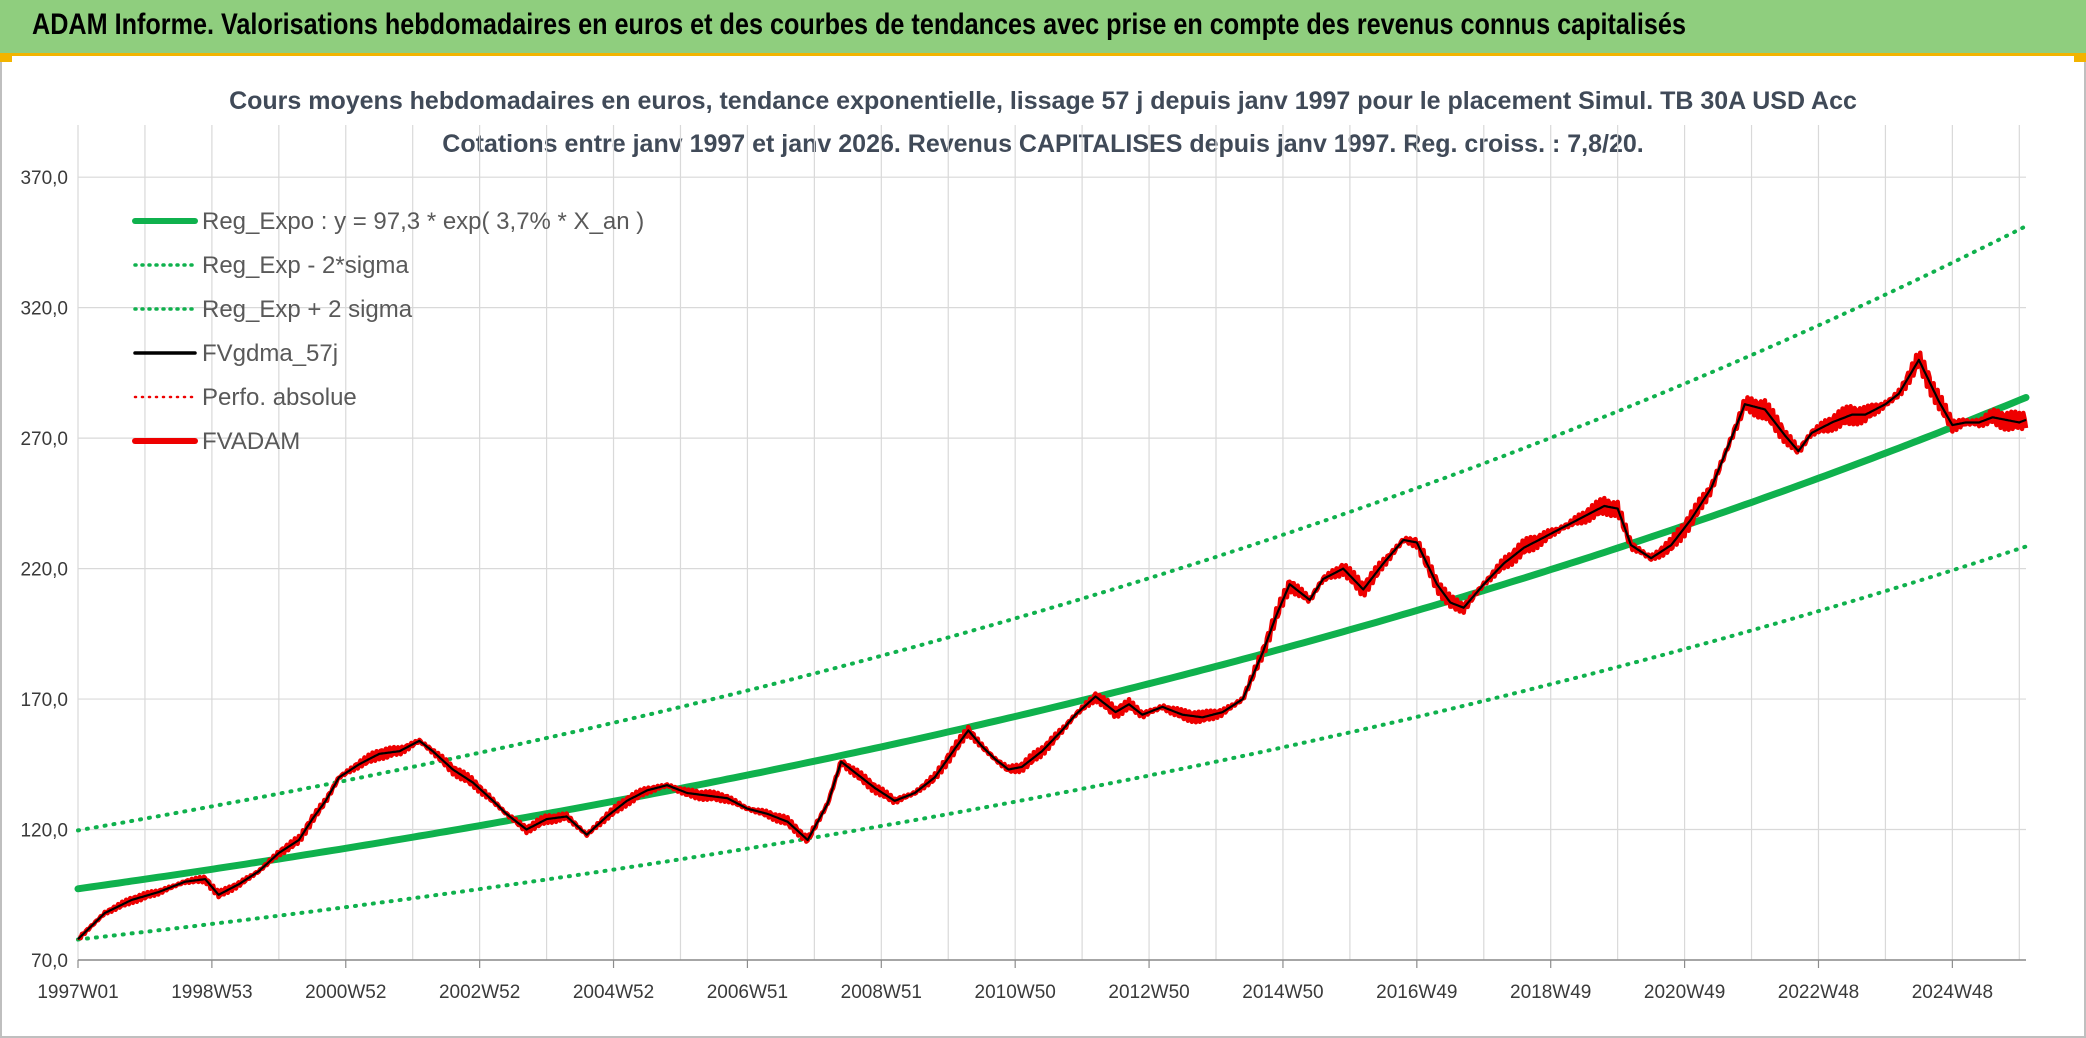  I want to click on x-tick-label: 1997W01, so click(77, 992).